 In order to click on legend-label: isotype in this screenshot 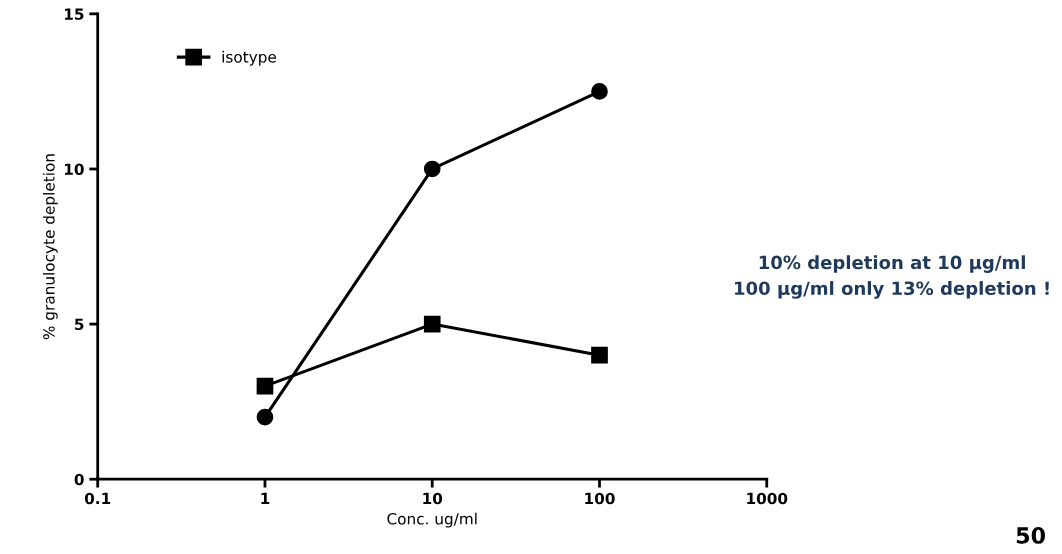, I will do `click(249, 58)`.